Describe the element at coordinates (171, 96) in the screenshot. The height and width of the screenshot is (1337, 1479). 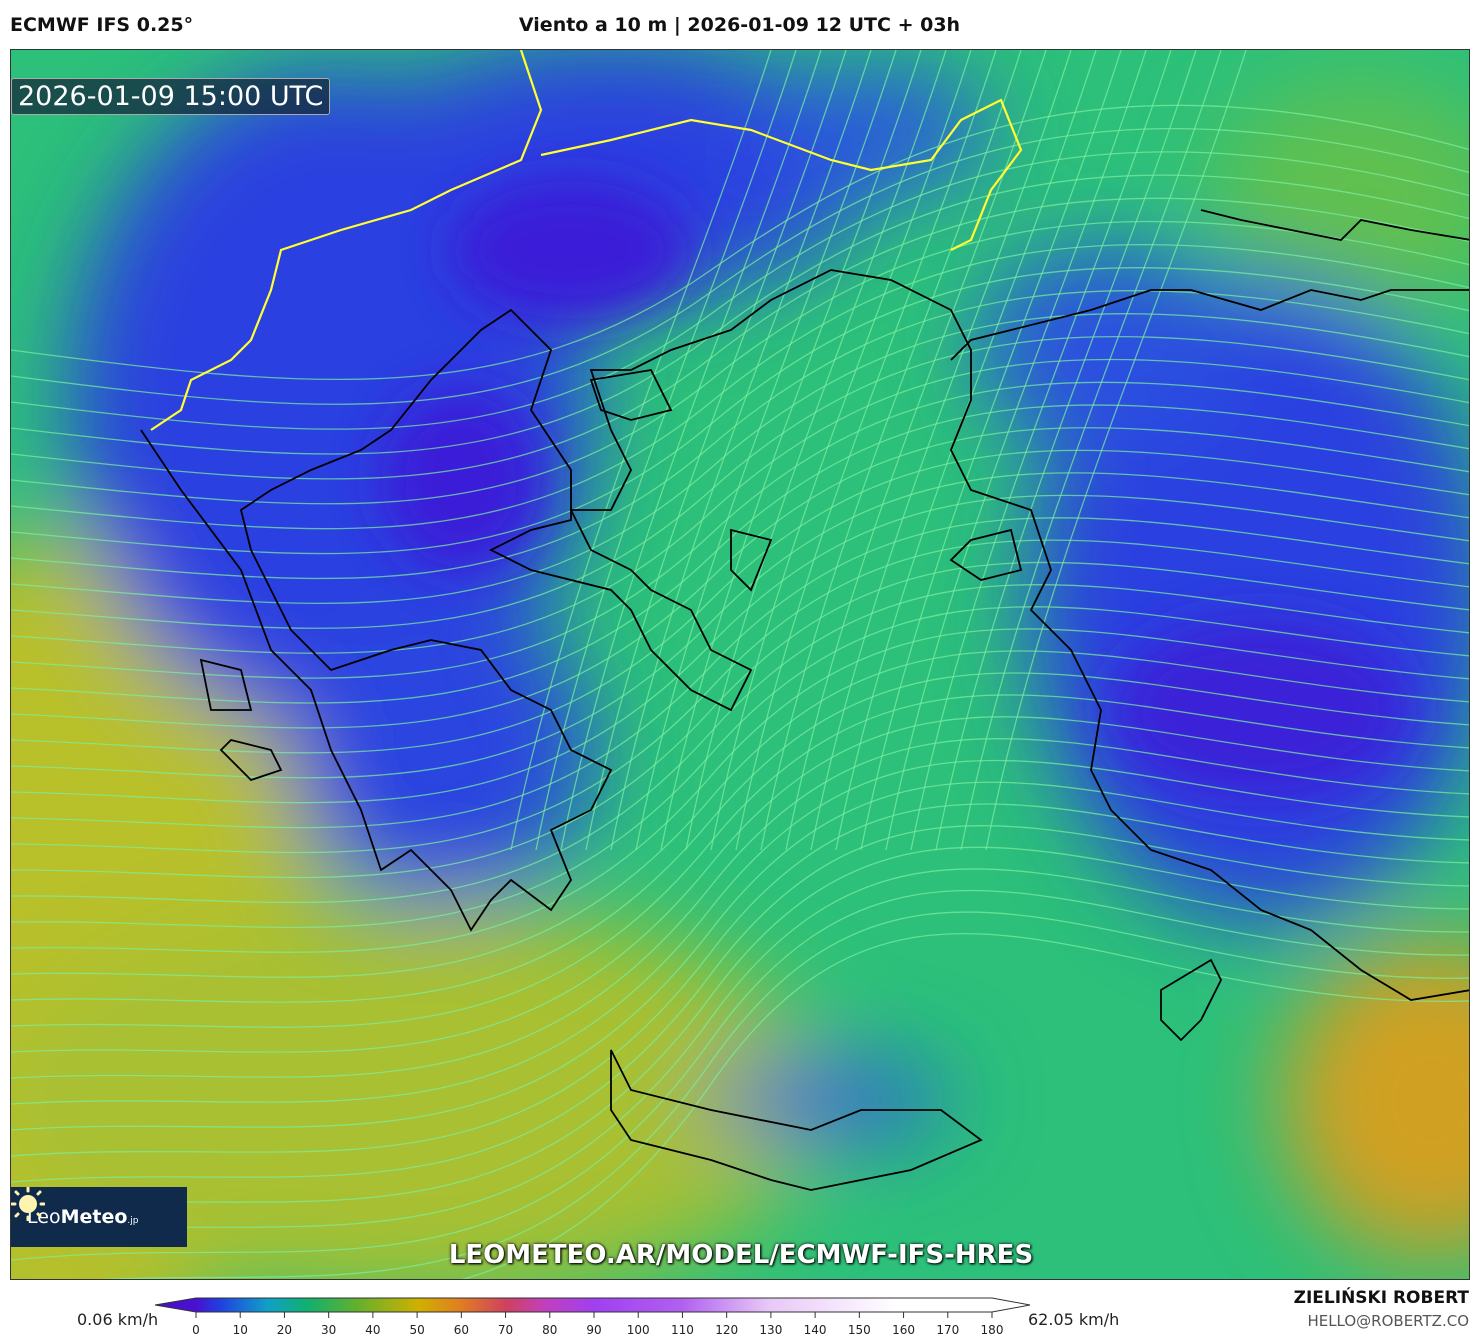
I see `valid-time-label: 2026-01-09 15:00 UTC` at that location.